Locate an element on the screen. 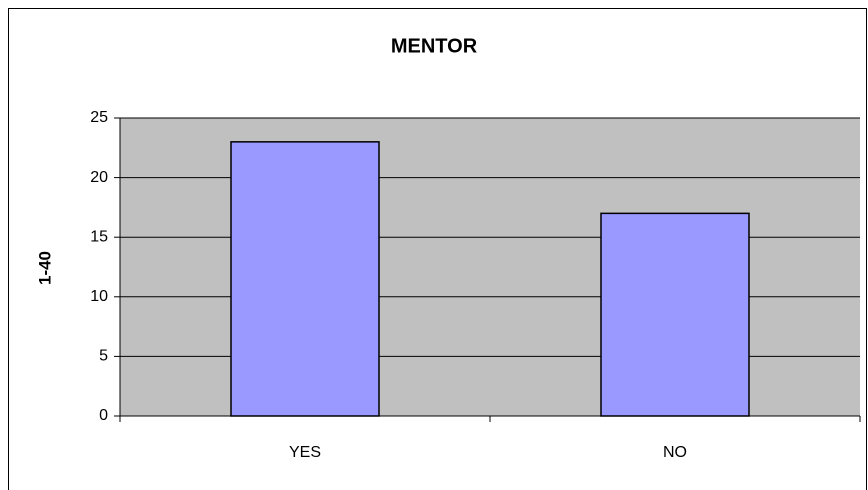 The width and height of the screenshot is (868, 490). y-tick-label: 20 is located at coordinates (99, 177).